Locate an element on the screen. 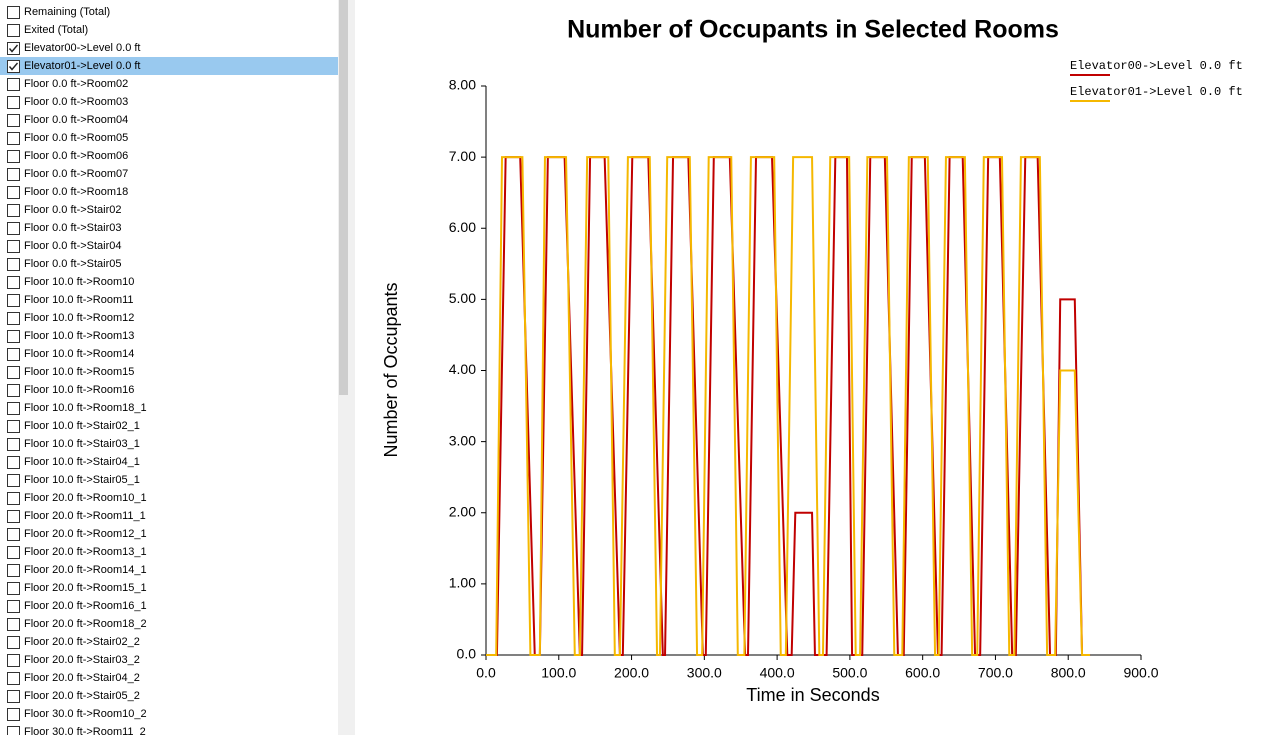 Image resolution: width=1274 pixels, height=735 pixels. list-row: Floor 0.0 ft->Stair05 is located at coordinates (169, 264).